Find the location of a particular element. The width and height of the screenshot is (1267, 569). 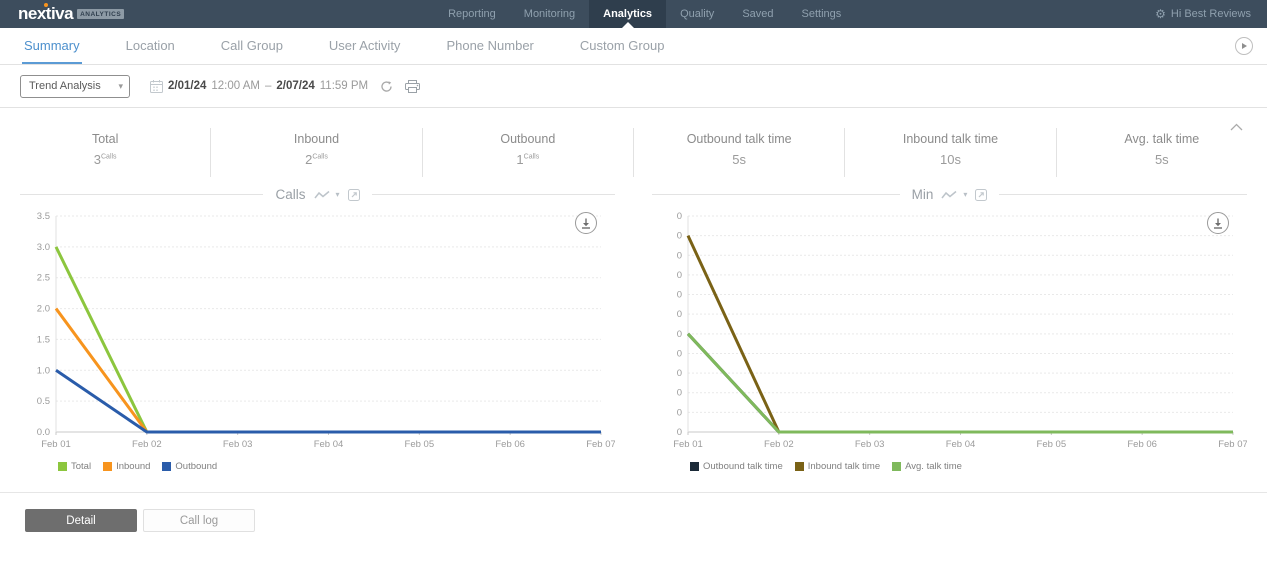

detail-actions: Detail Call log is located at coordinates (633, 512).